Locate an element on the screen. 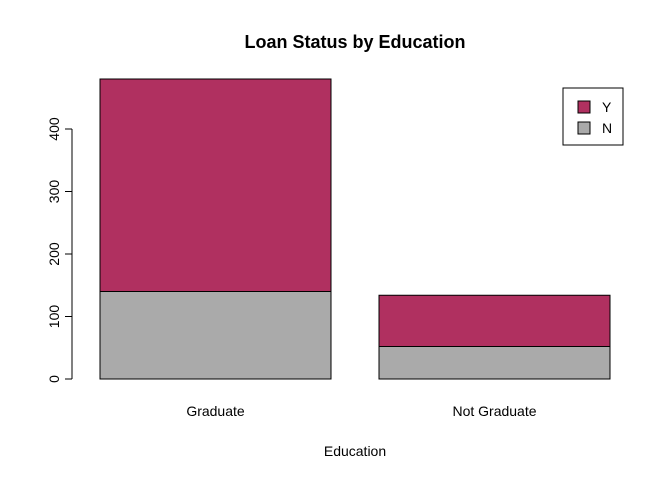 The width and height of the screenshot is (672, 480). y-tick-label: 300 is located at coordinates (54, 192).